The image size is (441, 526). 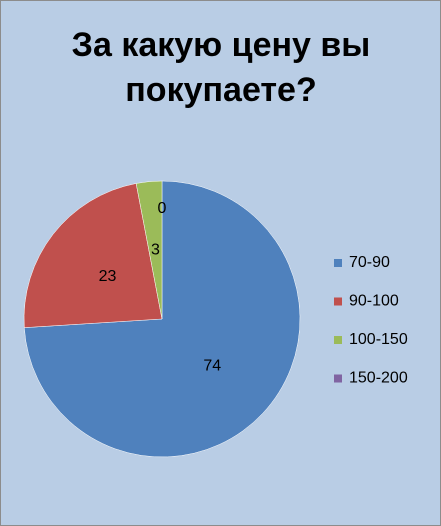 I want to click on data-label: 3, so click(x=155, y=250).